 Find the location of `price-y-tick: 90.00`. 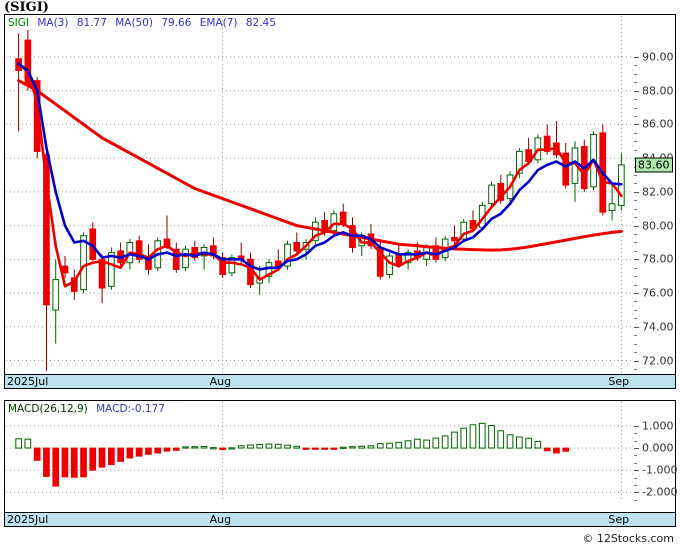

price-y-tick: 90.00 is located at coordinates (658, 57).